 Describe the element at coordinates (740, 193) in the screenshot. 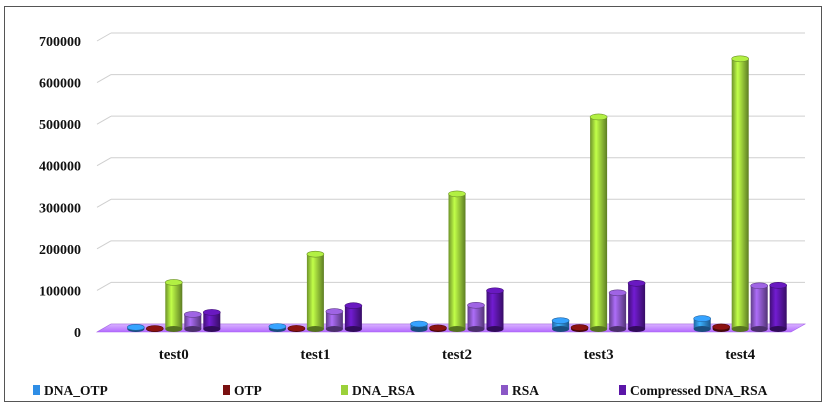

I see `bar-dna-rsa-test4` at that location.